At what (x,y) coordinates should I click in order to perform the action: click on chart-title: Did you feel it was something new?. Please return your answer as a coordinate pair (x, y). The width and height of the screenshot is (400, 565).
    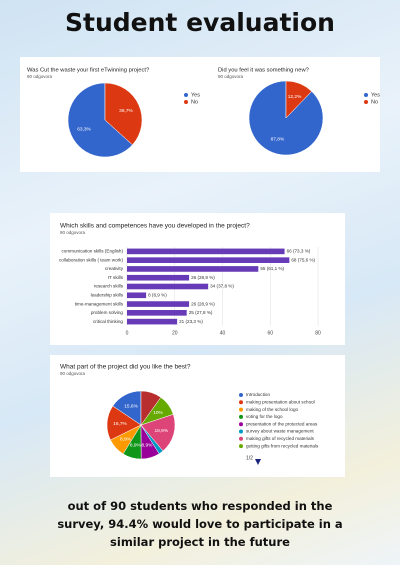
    Looking at the image, I should click on (264, 71).